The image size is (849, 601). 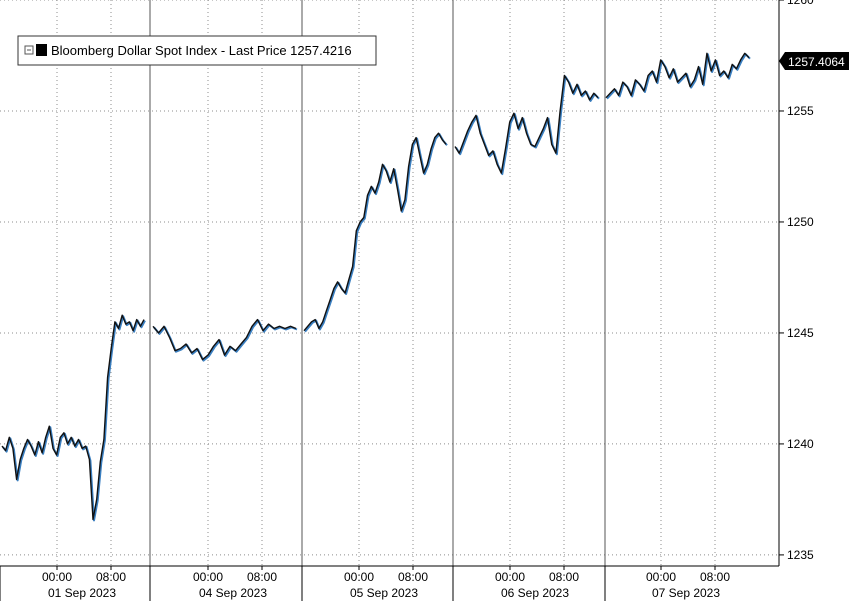 What do you see at coordinates (686, 593) in the screenshot?
I see `x-date-label: 07 Sep 2023` at bounding box center [686, 593].